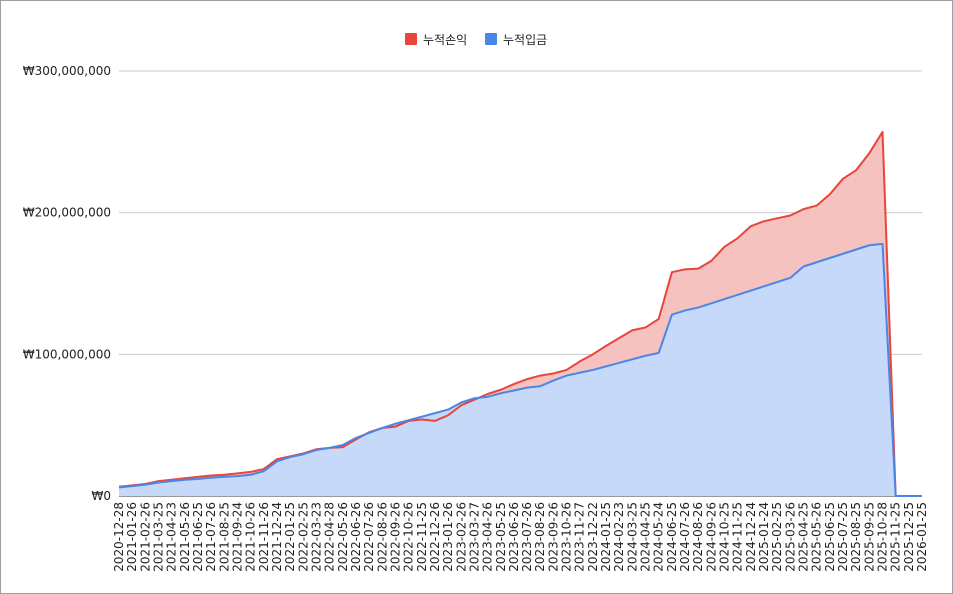  Describe the element at coordinates (896, 537) in the screenshot. I see `x-tick-label: 2025-11-25` at that location.